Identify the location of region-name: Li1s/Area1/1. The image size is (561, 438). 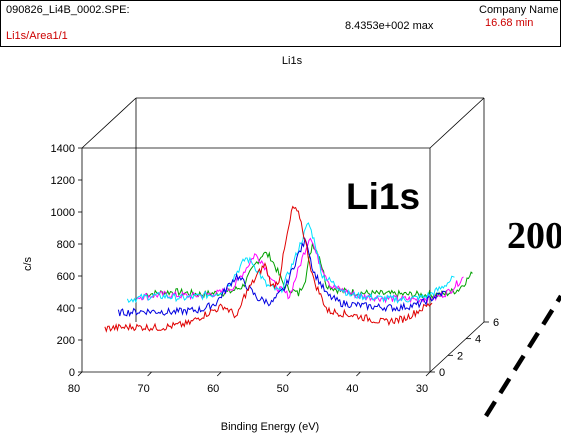
(37, 36).